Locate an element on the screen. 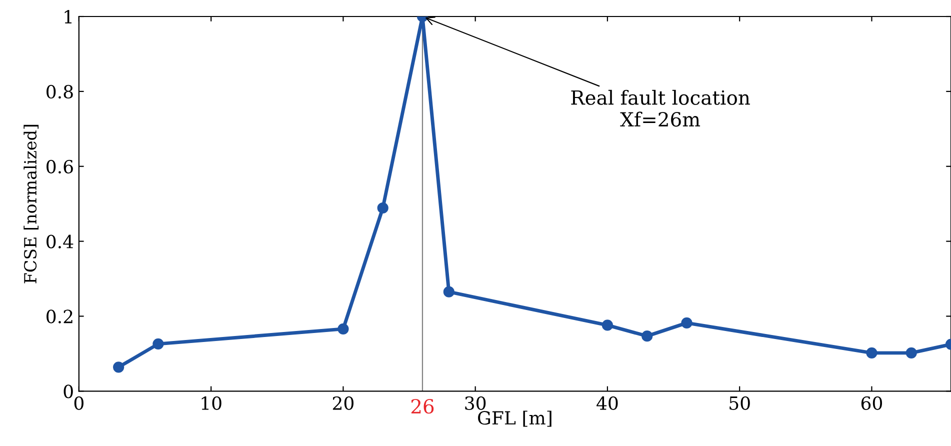  x-tick-label: 50 is located at coordinates (740, 403).